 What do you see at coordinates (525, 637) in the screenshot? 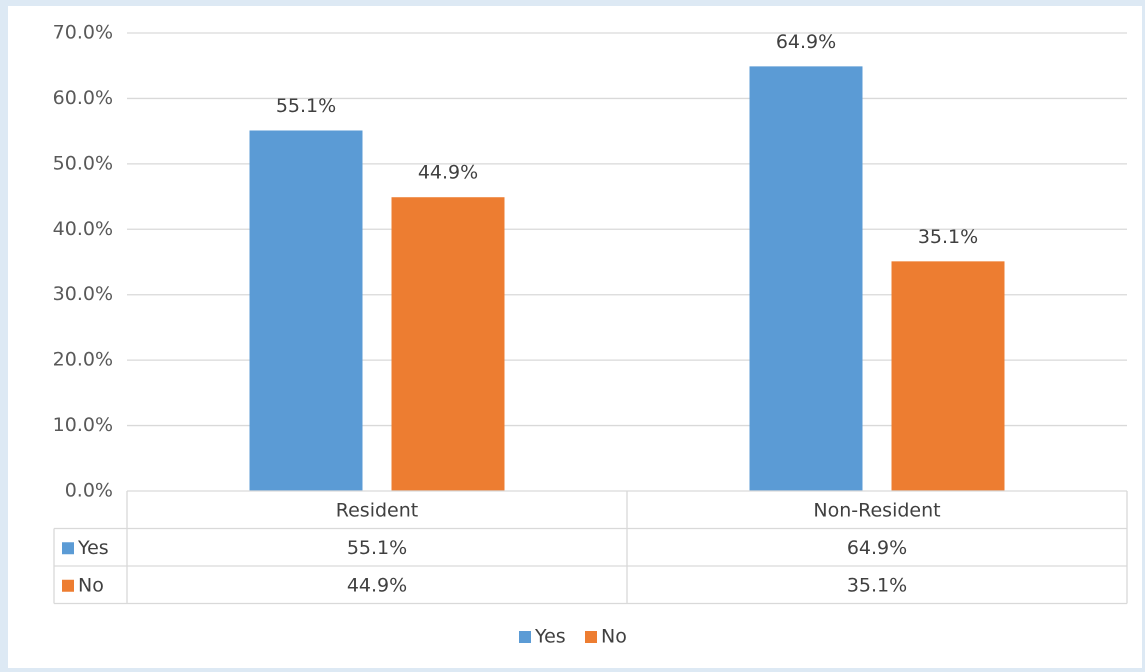
I see `legend-key-yes` at bounding box center [525, 637].